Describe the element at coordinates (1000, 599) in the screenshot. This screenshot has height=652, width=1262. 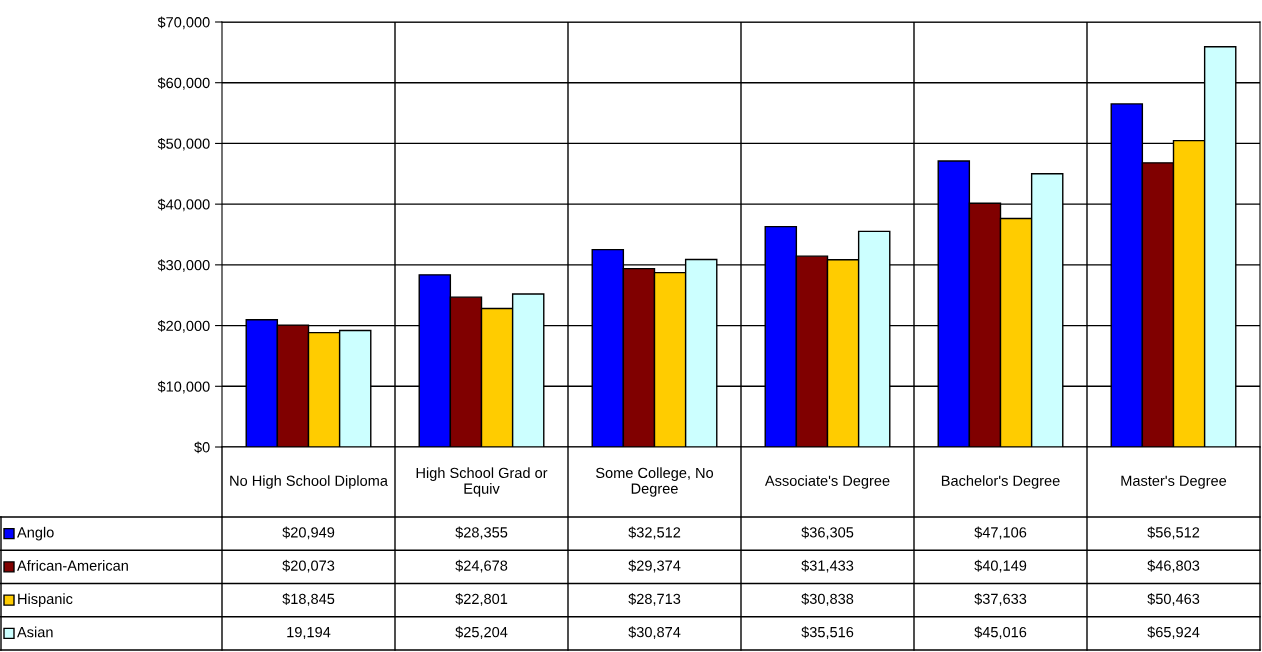
I see `data-label: $37,633` at that location.